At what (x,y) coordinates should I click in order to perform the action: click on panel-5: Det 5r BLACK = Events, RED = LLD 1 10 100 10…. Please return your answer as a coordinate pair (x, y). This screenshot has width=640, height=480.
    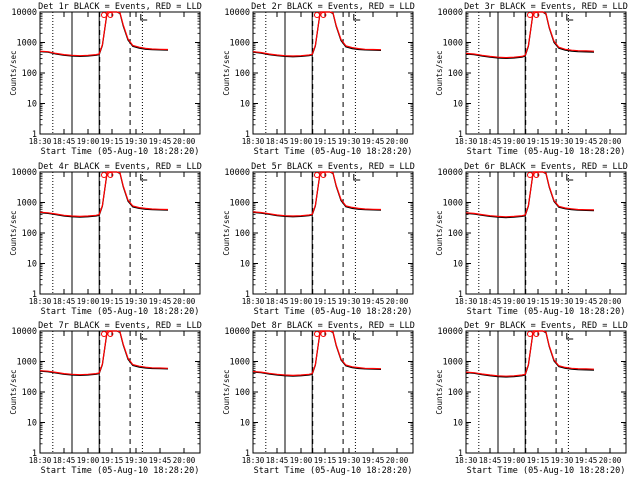
    Looking at the image, I should click on (318, 239).